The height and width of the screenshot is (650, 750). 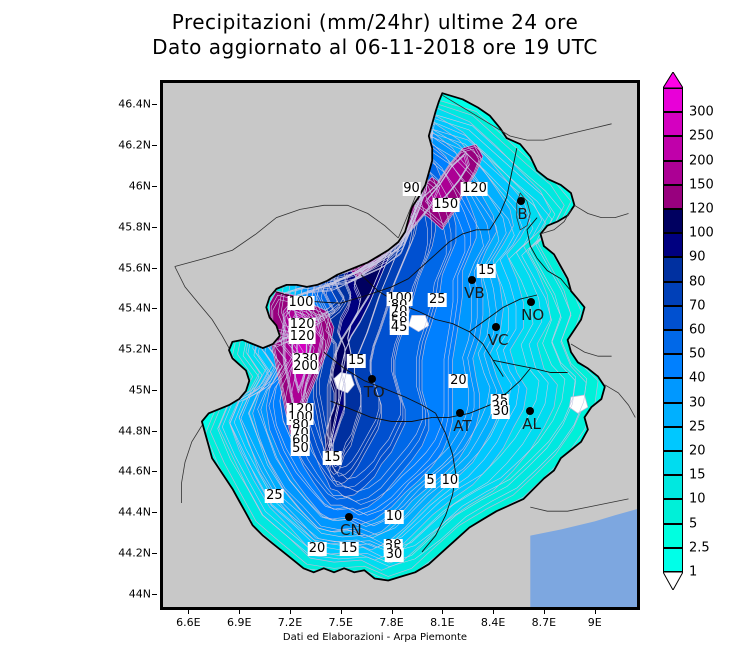 I want to click on colorbar-tick-label: 15, so click(x=697, y=475).